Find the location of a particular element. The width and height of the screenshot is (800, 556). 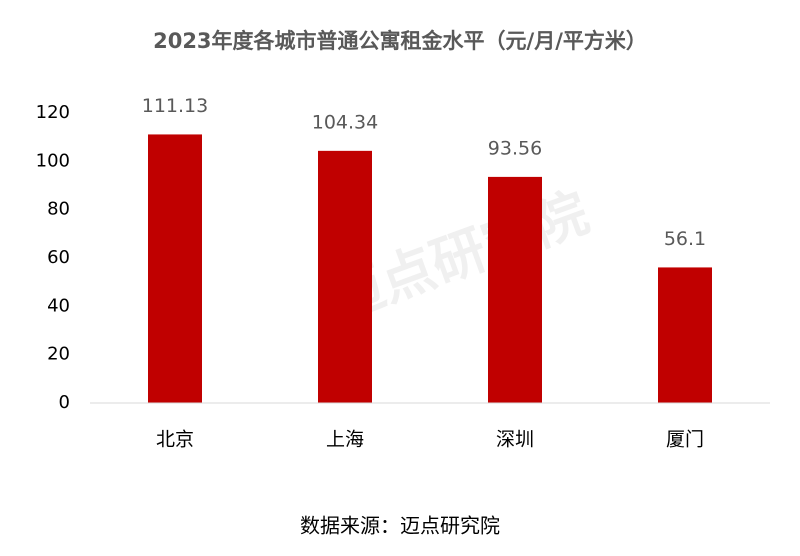

y-tick-label: 80 is located at coordinates (58, 209).